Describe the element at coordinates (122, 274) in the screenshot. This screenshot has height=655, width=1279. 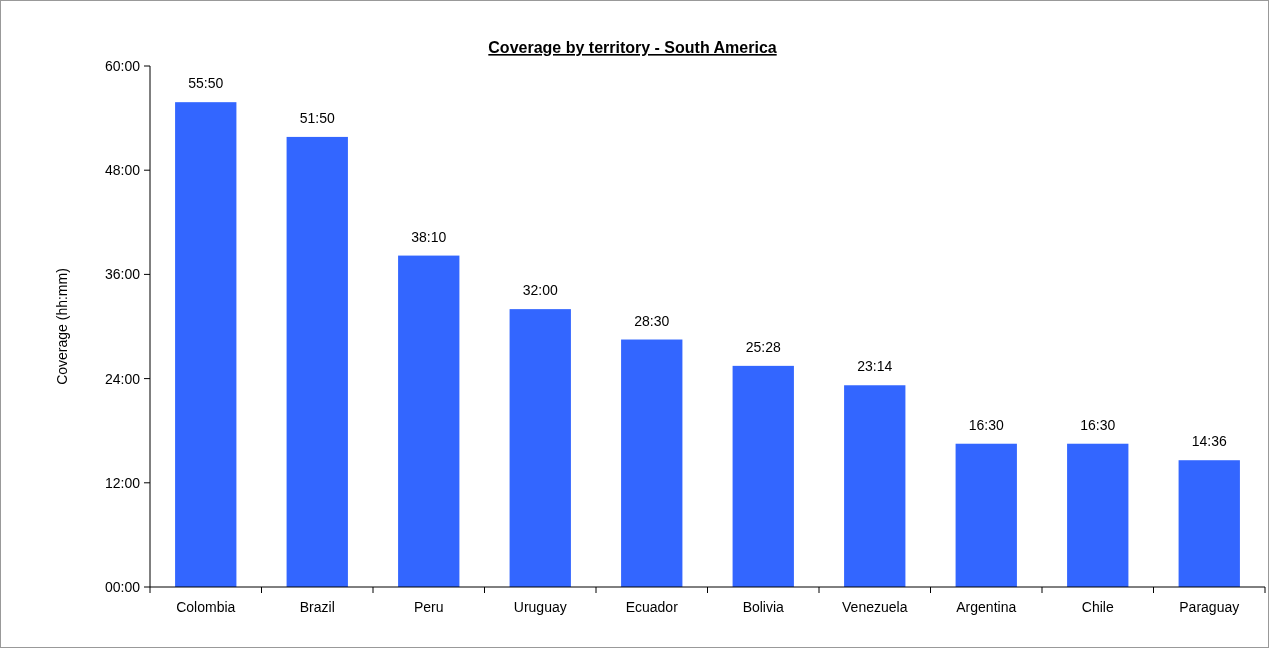
I see `y-tick-label: 36:00` at that location.